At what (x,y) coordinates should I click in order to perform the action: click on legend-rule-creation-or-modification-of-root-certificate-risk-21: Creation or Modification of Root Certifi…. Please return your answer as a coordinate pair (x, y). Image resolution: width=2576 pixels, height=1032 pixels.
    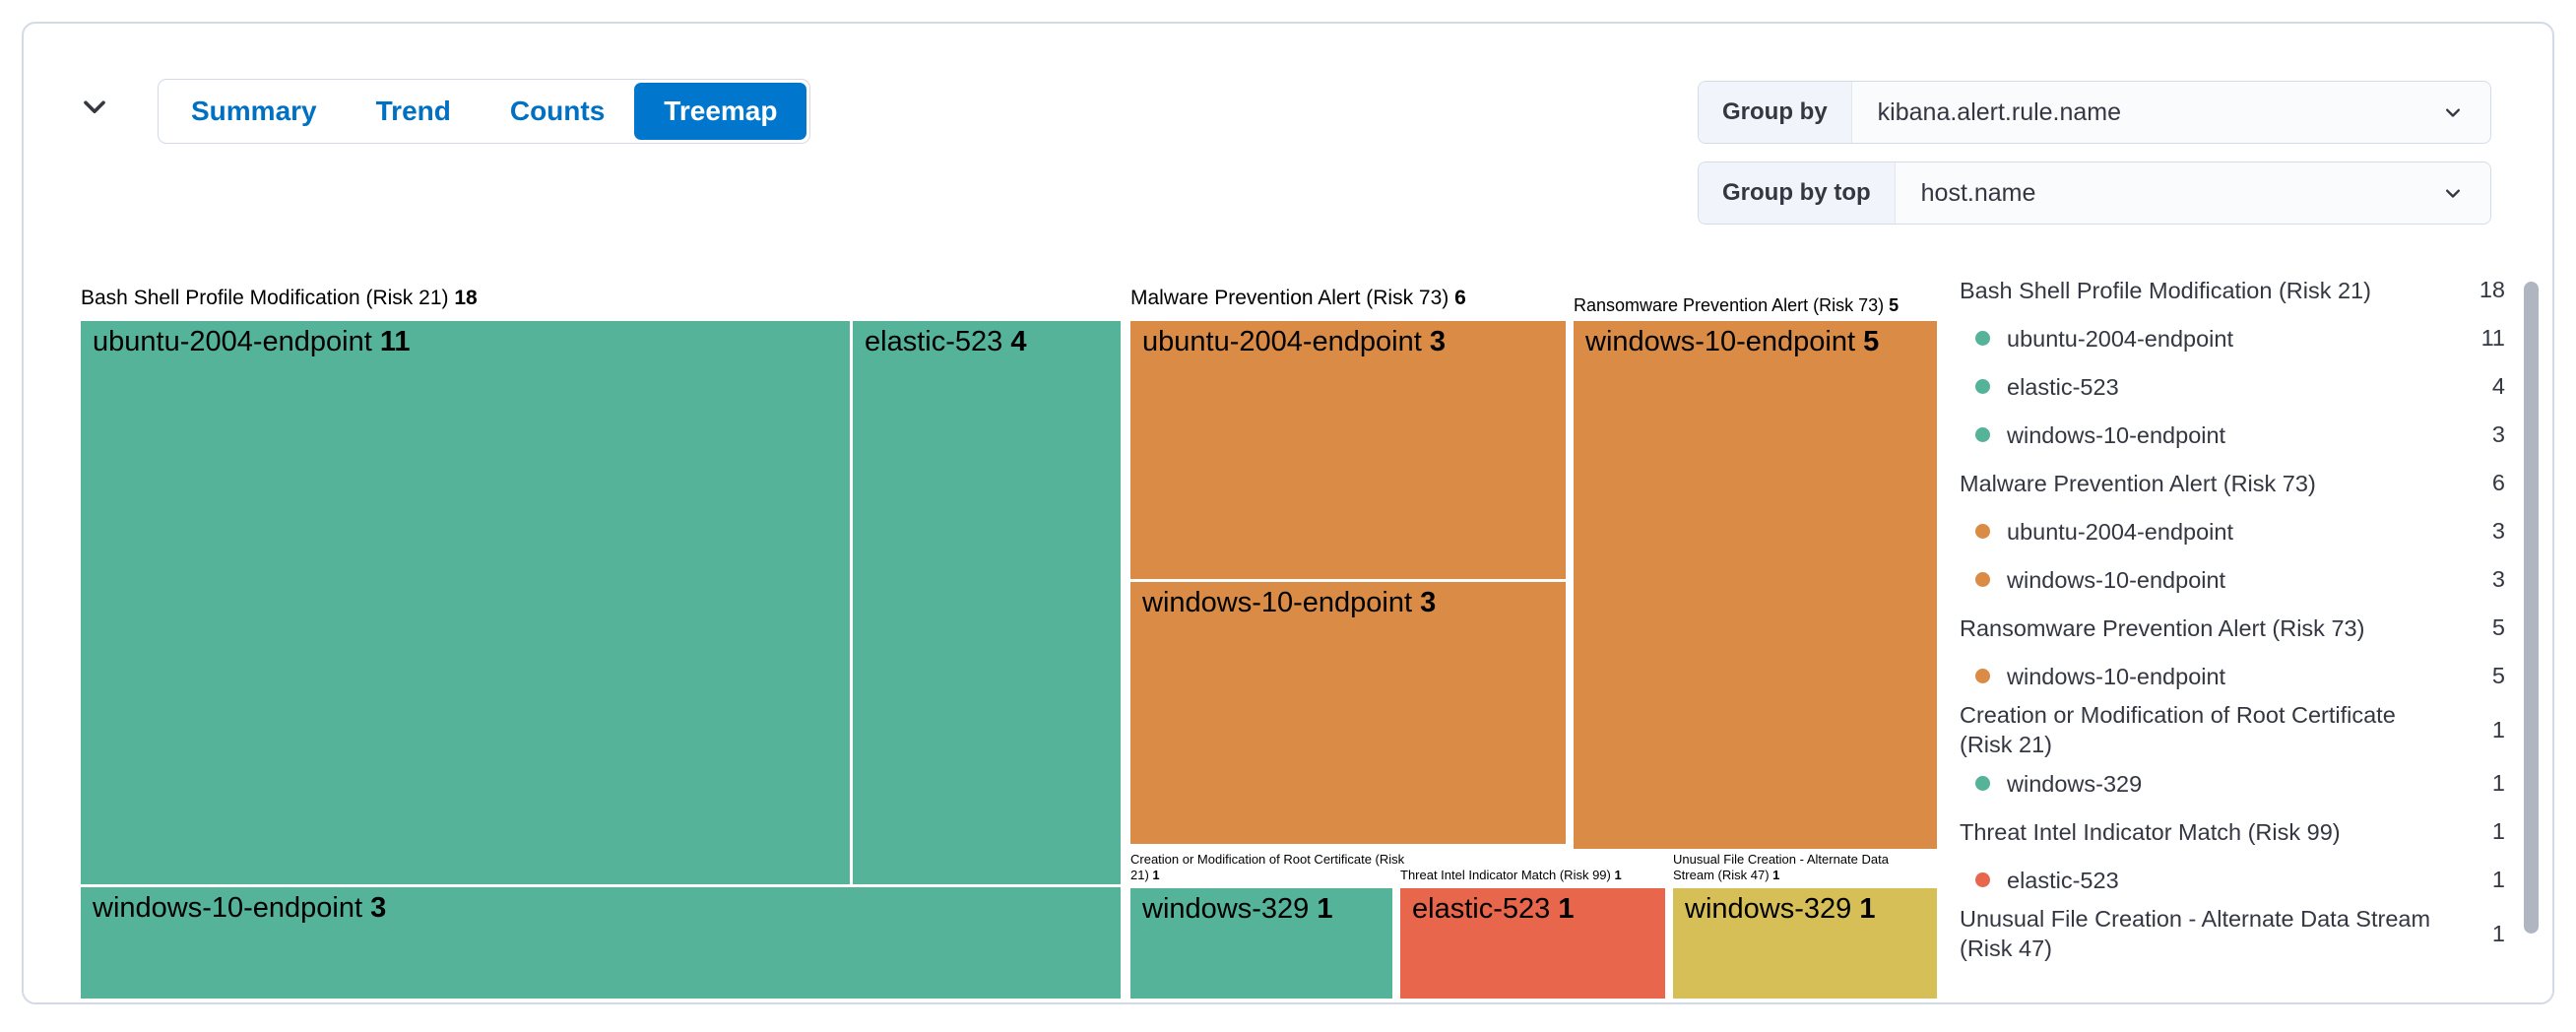
    Looking at the image, I should click on (2232, 729).